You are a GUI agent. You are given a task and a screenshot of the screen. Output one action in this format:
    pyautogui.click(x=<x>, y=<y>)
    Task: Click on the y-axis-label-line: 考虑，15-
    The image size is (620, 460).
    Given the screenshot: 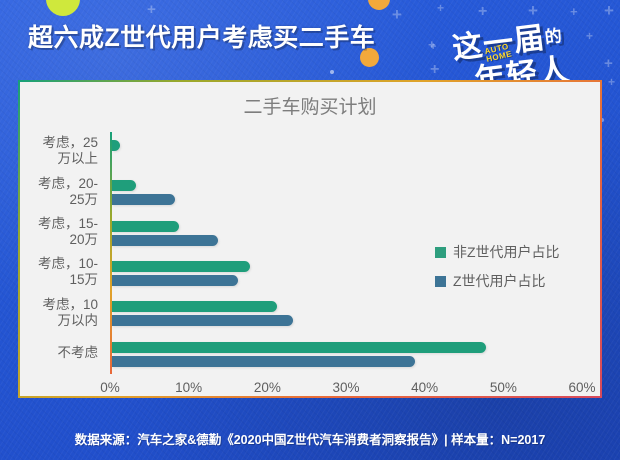 What is the action you would take?
    pyautogui.click(x=67, y=223)
    